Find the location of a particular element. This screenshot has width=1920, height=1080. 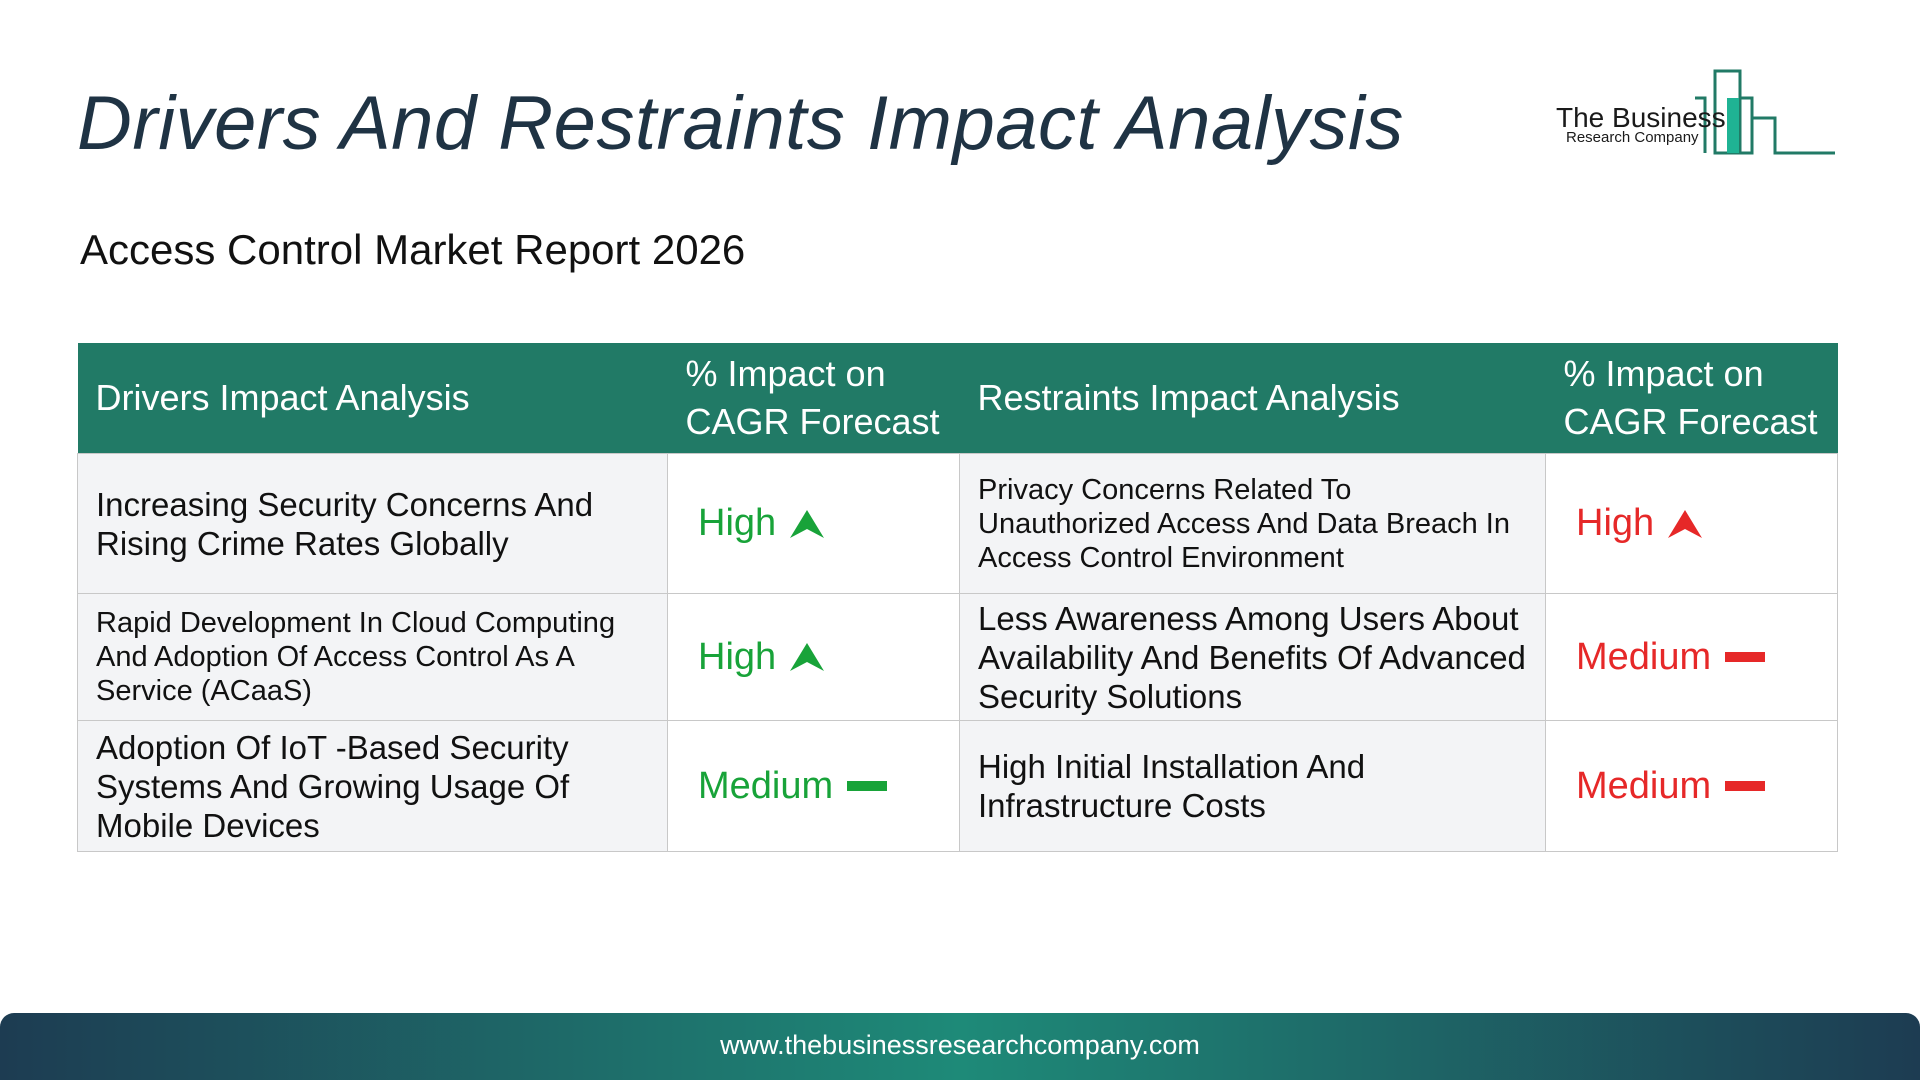

driver-impact-value: Medium is located at coordinates (793, 785).